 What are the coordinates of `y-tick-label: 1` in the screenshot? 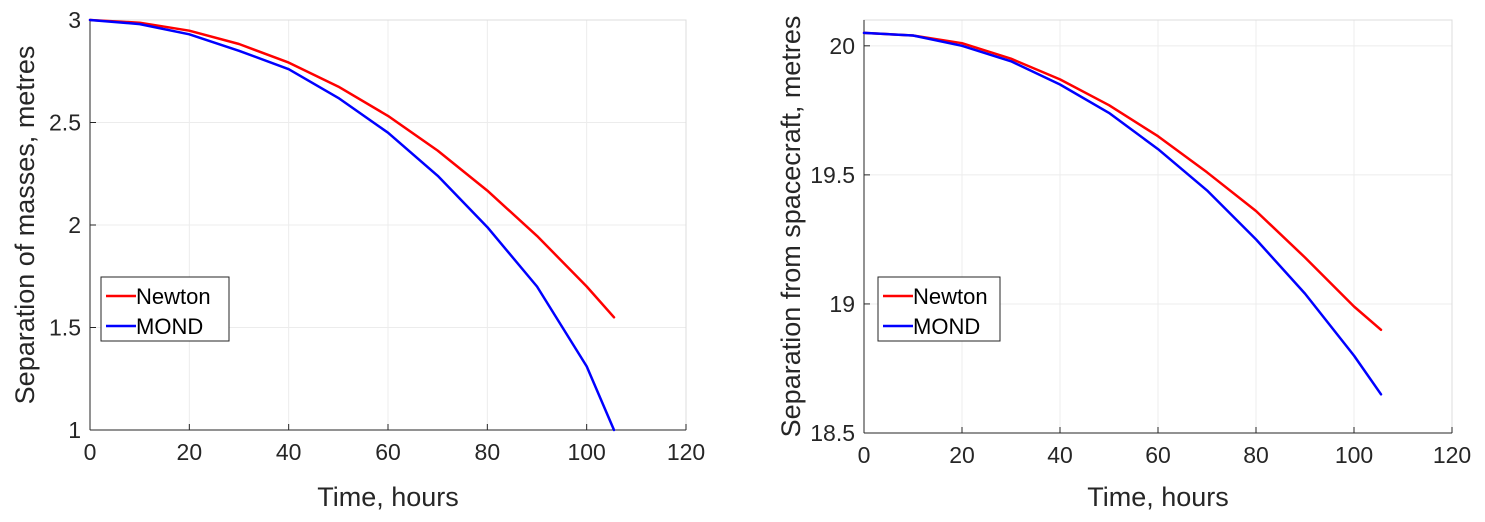 It's located at (74, 430).